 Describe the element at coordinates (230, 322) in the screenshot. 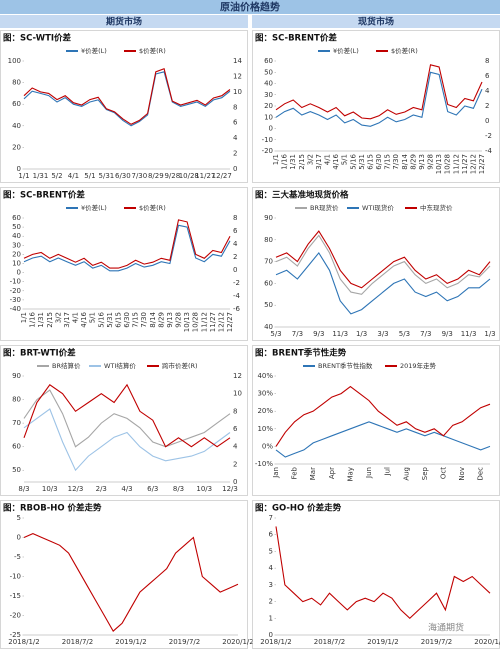

I see `x-tick-label: 12/27` at that location.